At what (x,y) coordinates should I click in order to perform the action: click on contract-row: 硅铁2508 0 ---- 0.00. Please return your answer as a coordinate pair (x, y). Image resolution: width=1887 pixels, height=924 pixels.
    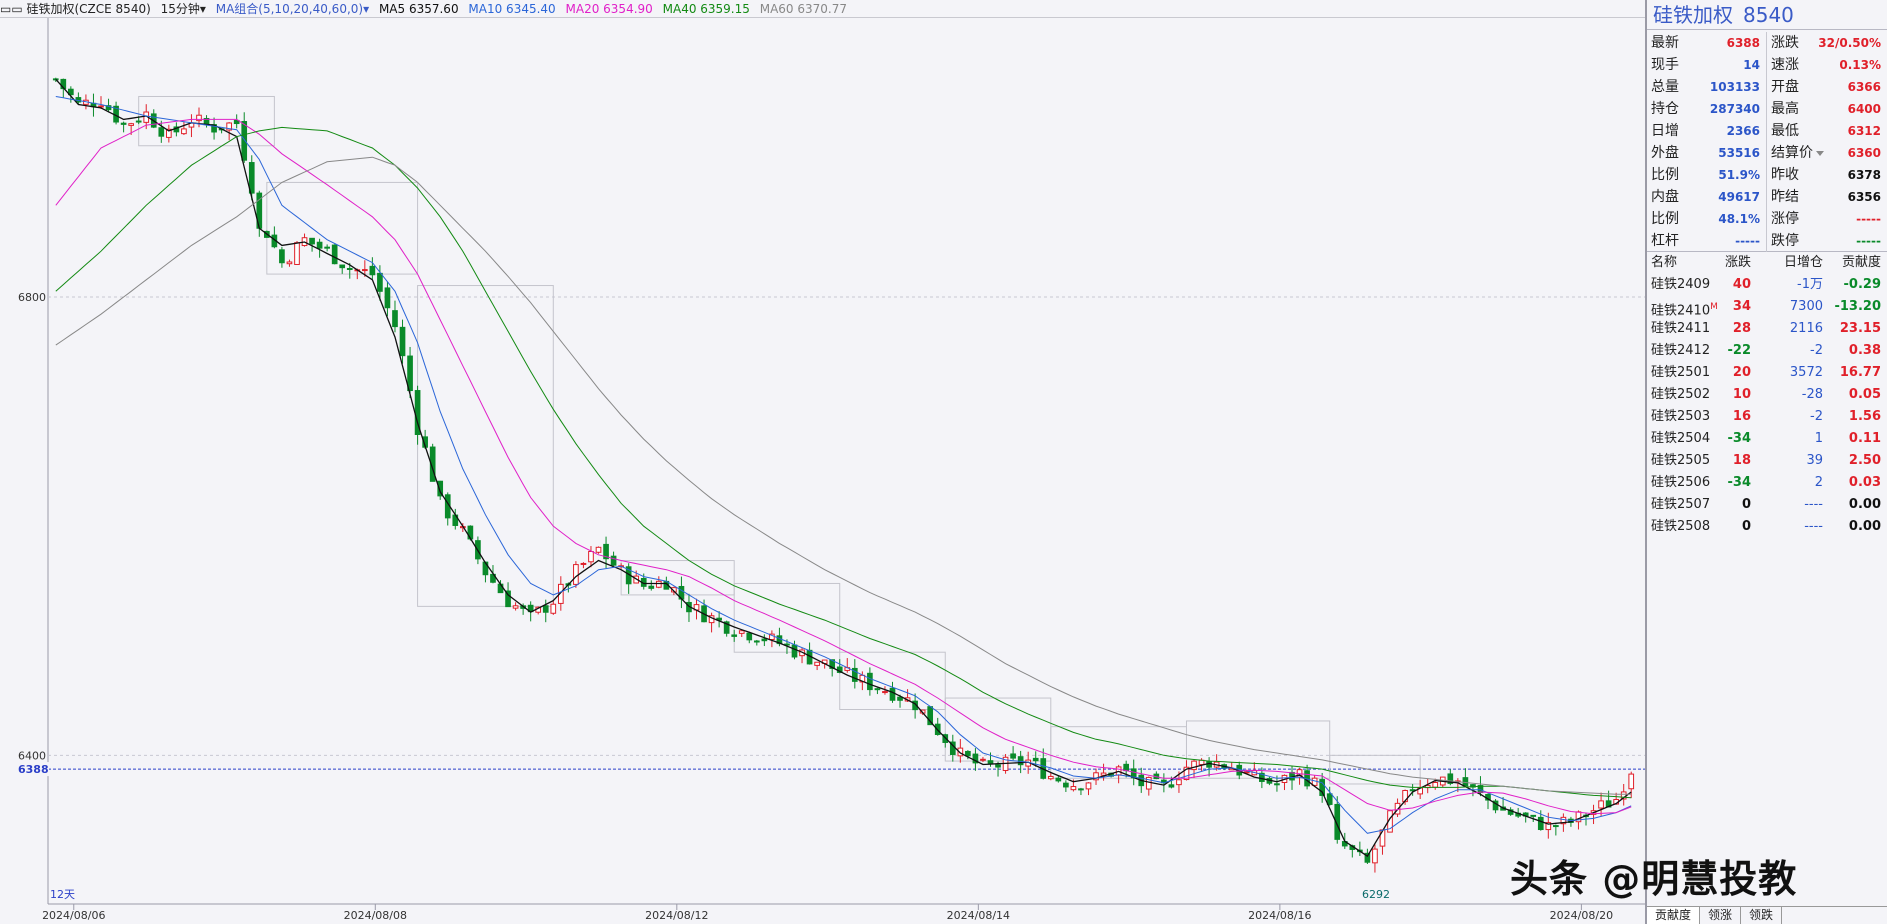
    Looking at the image, I should click on (1767, 527).